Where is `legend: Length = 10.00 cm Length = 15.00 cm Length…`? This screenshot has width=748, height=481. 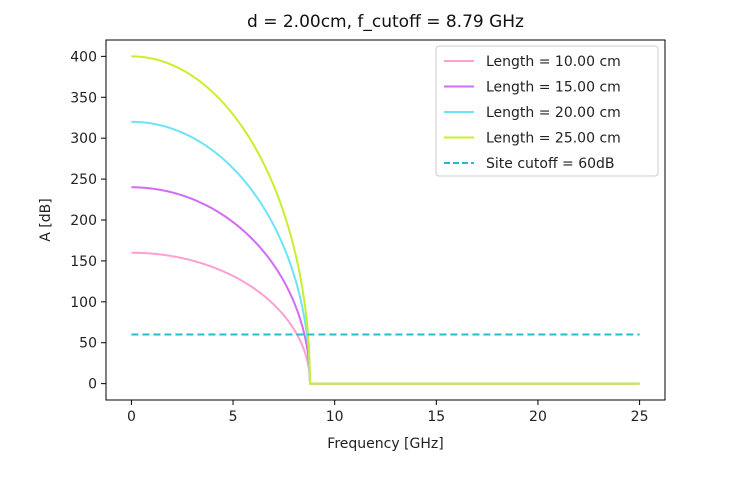
legend: Length = 10.00 cm Length = 15.00 cm Length… is located at coordinates (547, 111).